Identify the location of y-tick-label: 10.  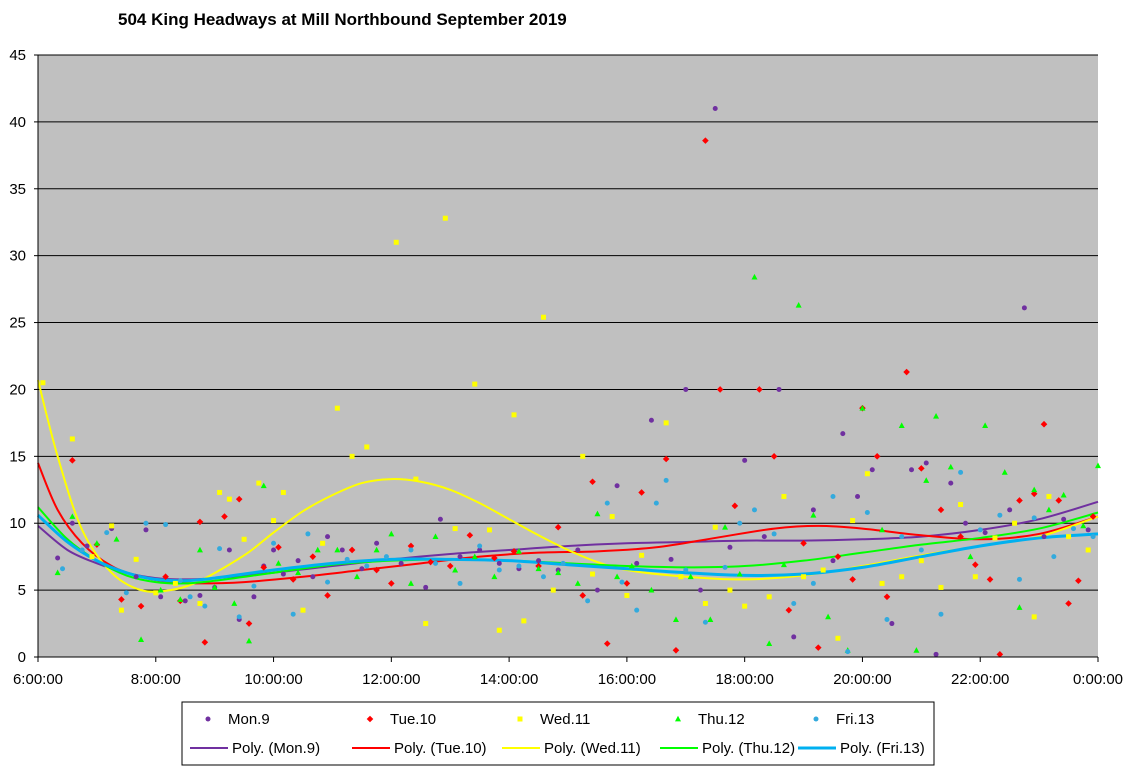
(17, 523).